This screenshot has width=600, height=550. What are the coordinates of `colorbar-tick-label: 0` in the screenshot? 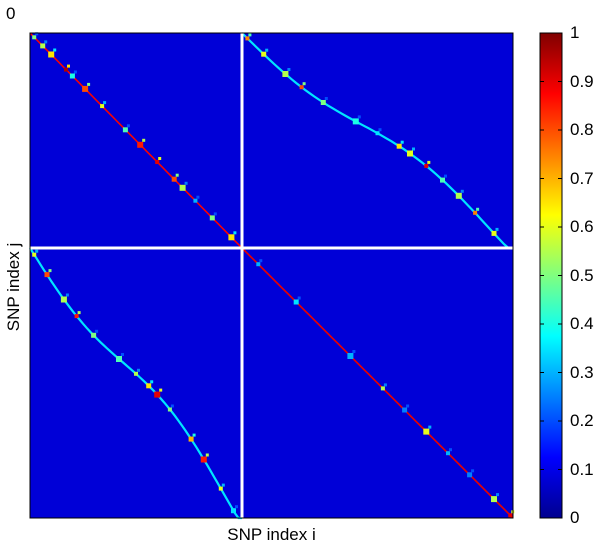 It's located at (575, 517).